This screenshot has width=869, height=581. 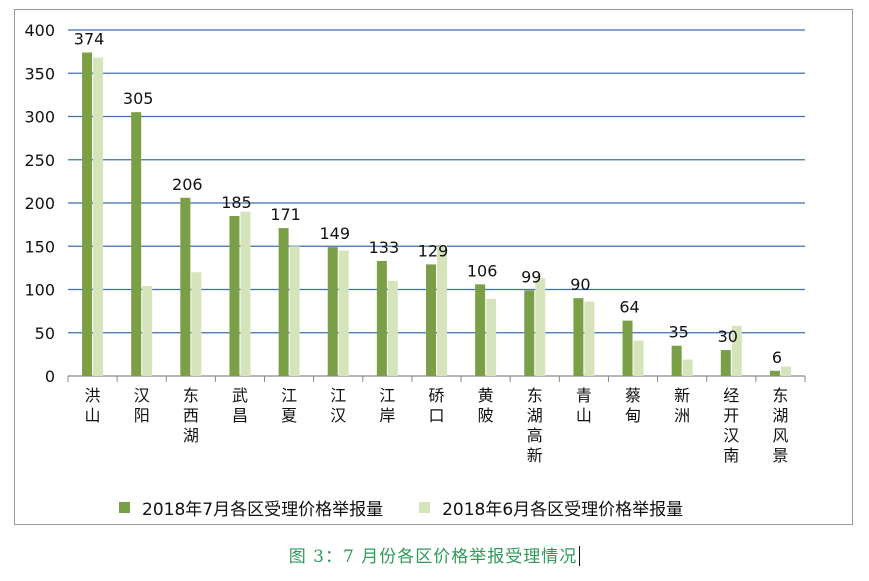 I want to click on x-tick-label: 东湖高新, so click(x=535, y=425).